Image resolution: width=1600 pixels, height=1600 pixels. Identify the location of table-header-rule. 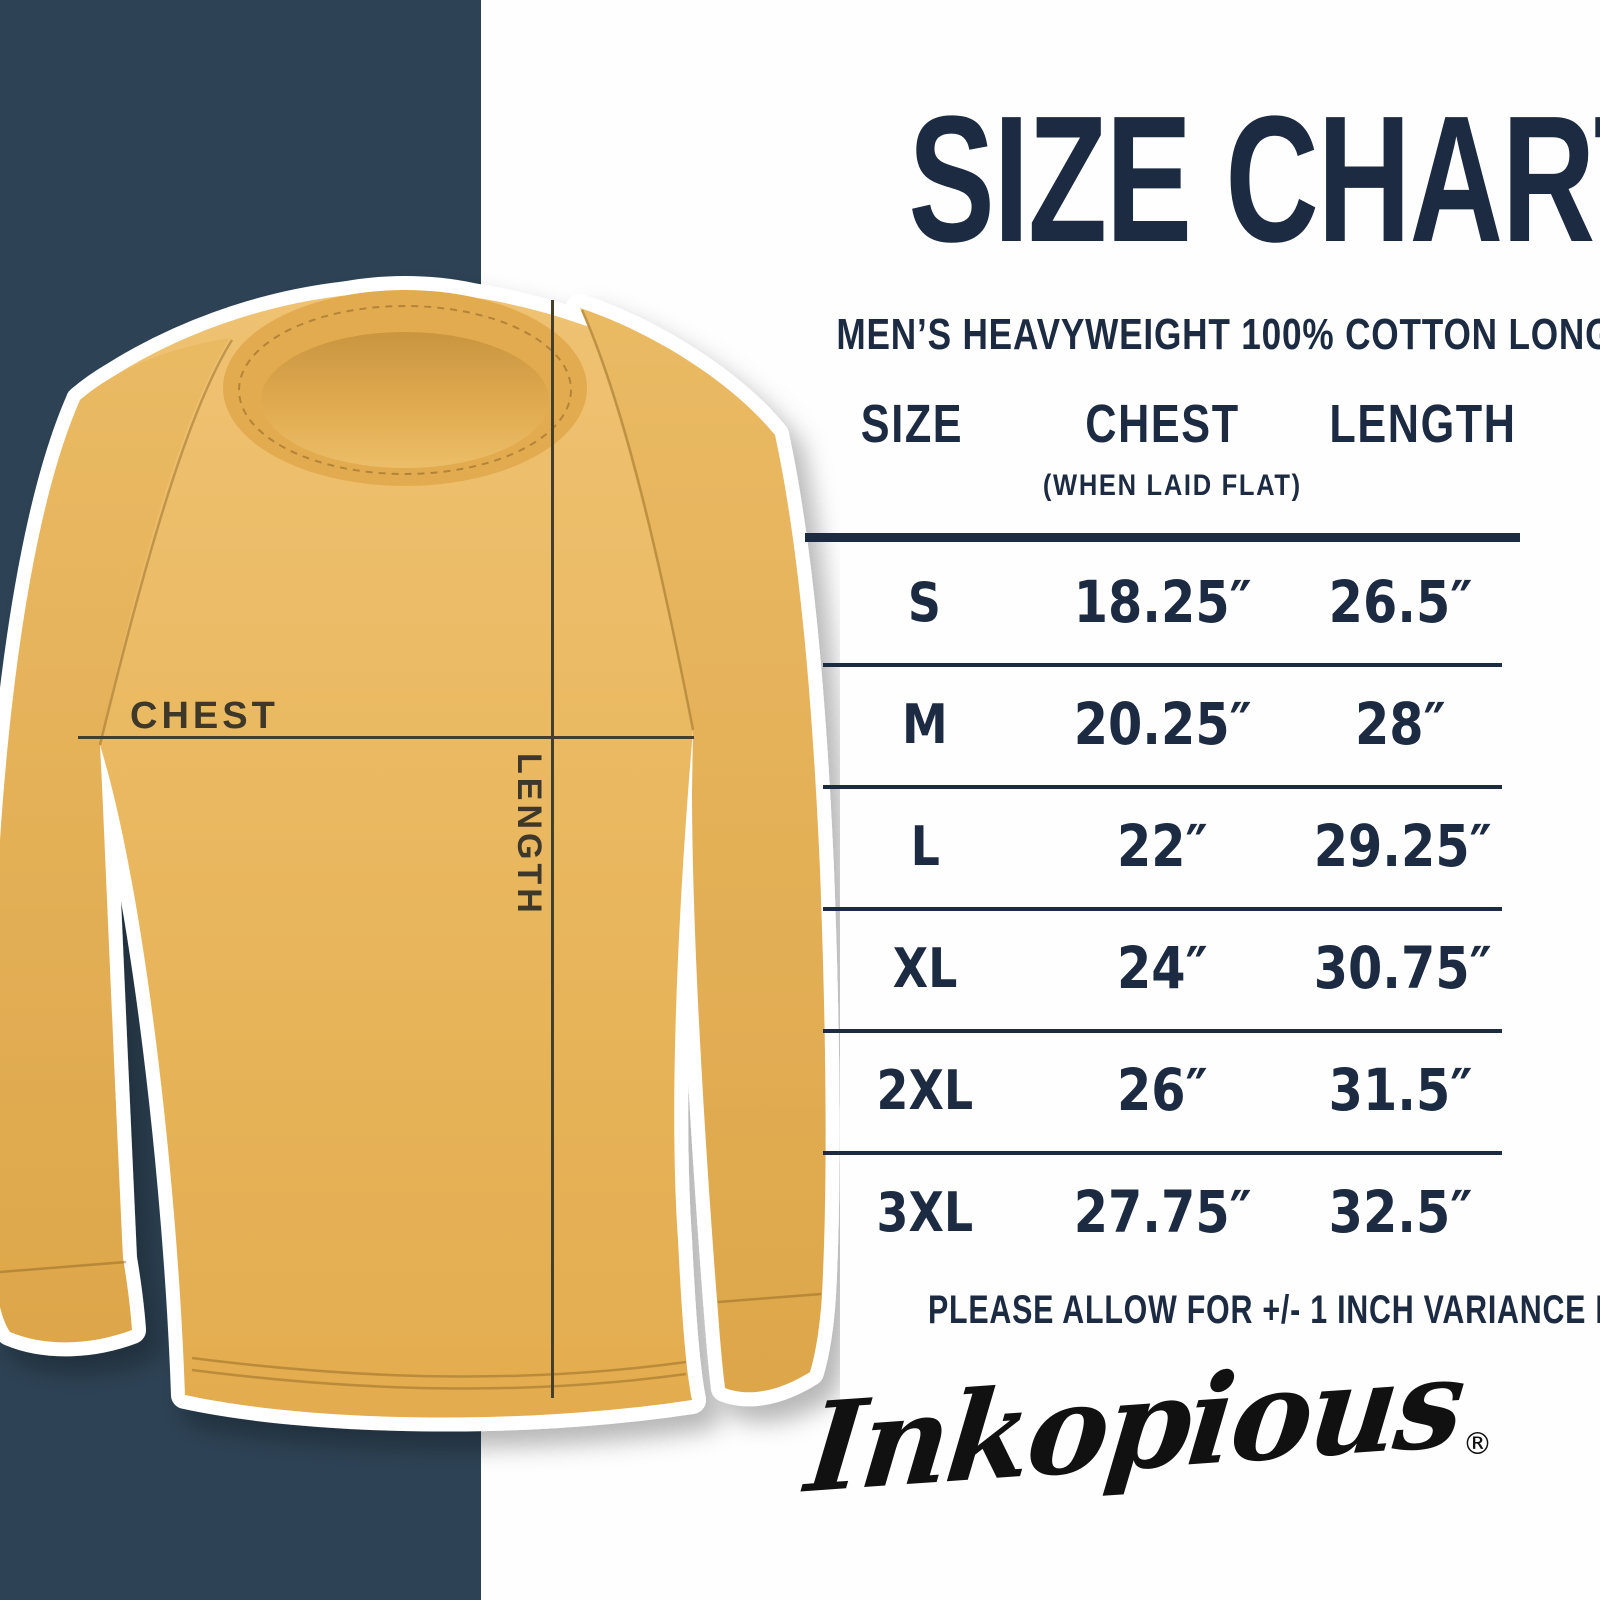
(1162, 537).